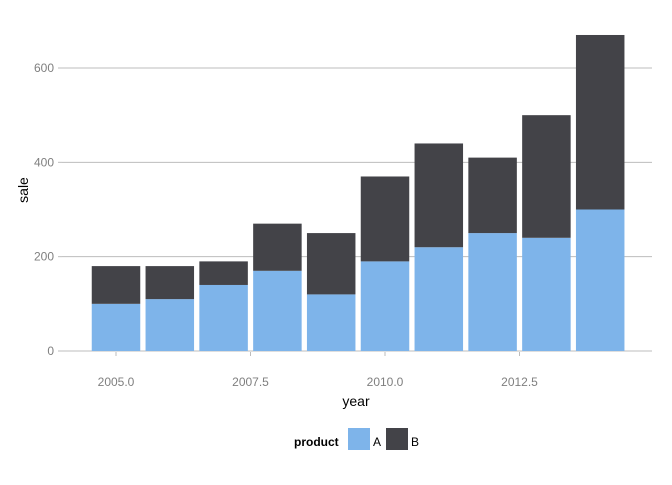 Image resolution: width=672 pixels, height=485 pixels. What do you see at coordinates (600, 280) in the screenshot?
I see `bar-a-2014` at bounding box center [600, 280].